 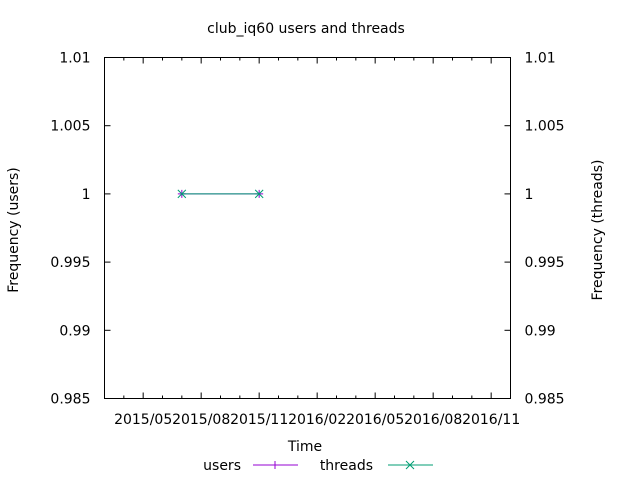 I want to click on x-tick-label: 2015/05, so click(x=143, y=420).